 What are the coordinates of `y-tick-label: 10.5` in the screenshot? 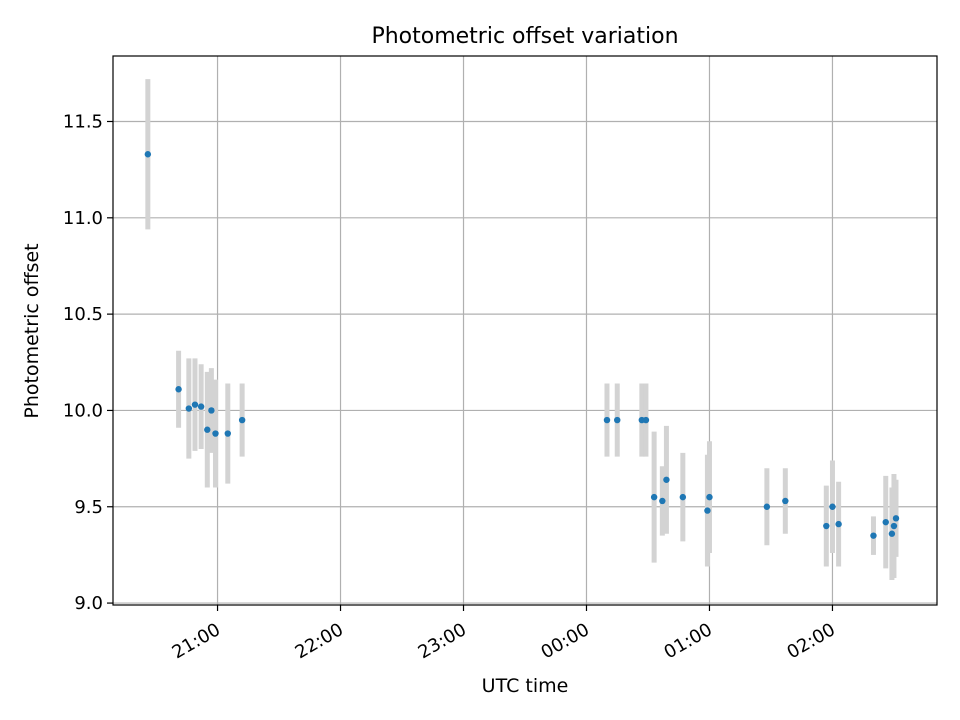 It's located at (83, 314).